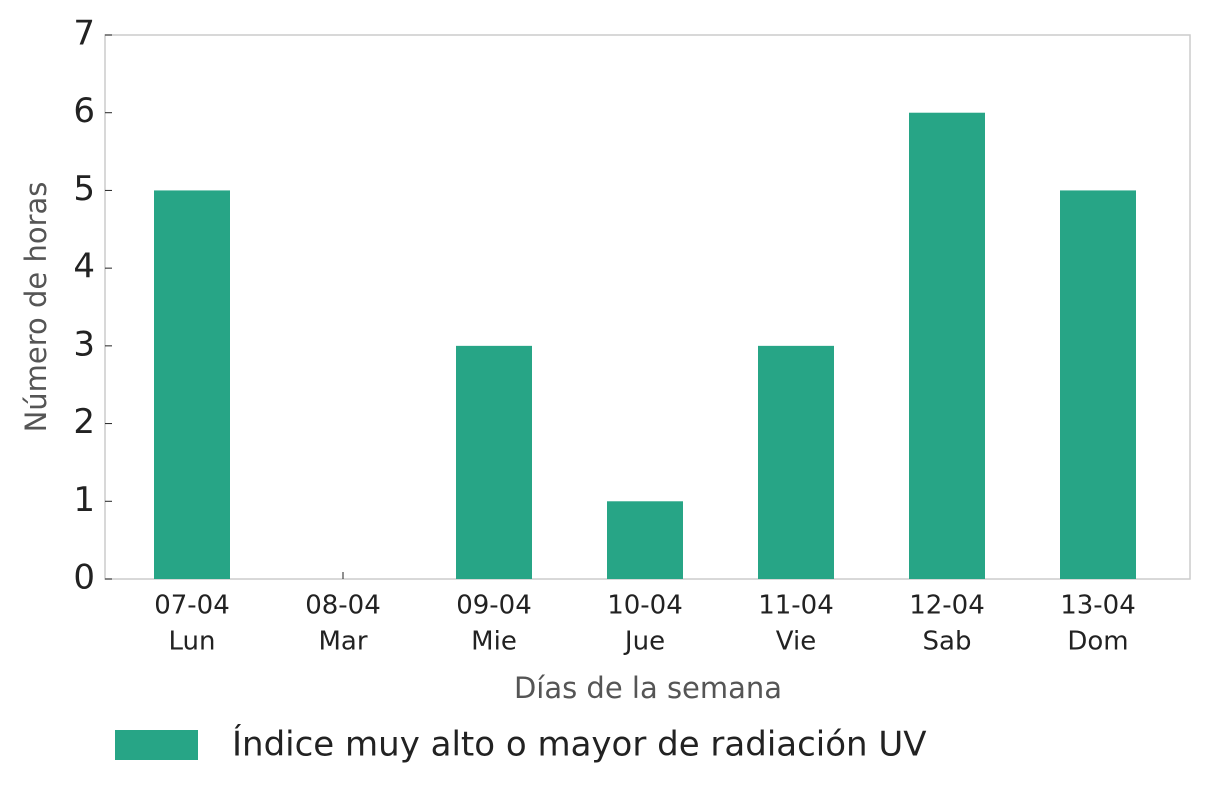 Image resolution: width=1209 pixels, height=807 pixels. I want to click on x-tick-label: Vie, so click(796, 642).